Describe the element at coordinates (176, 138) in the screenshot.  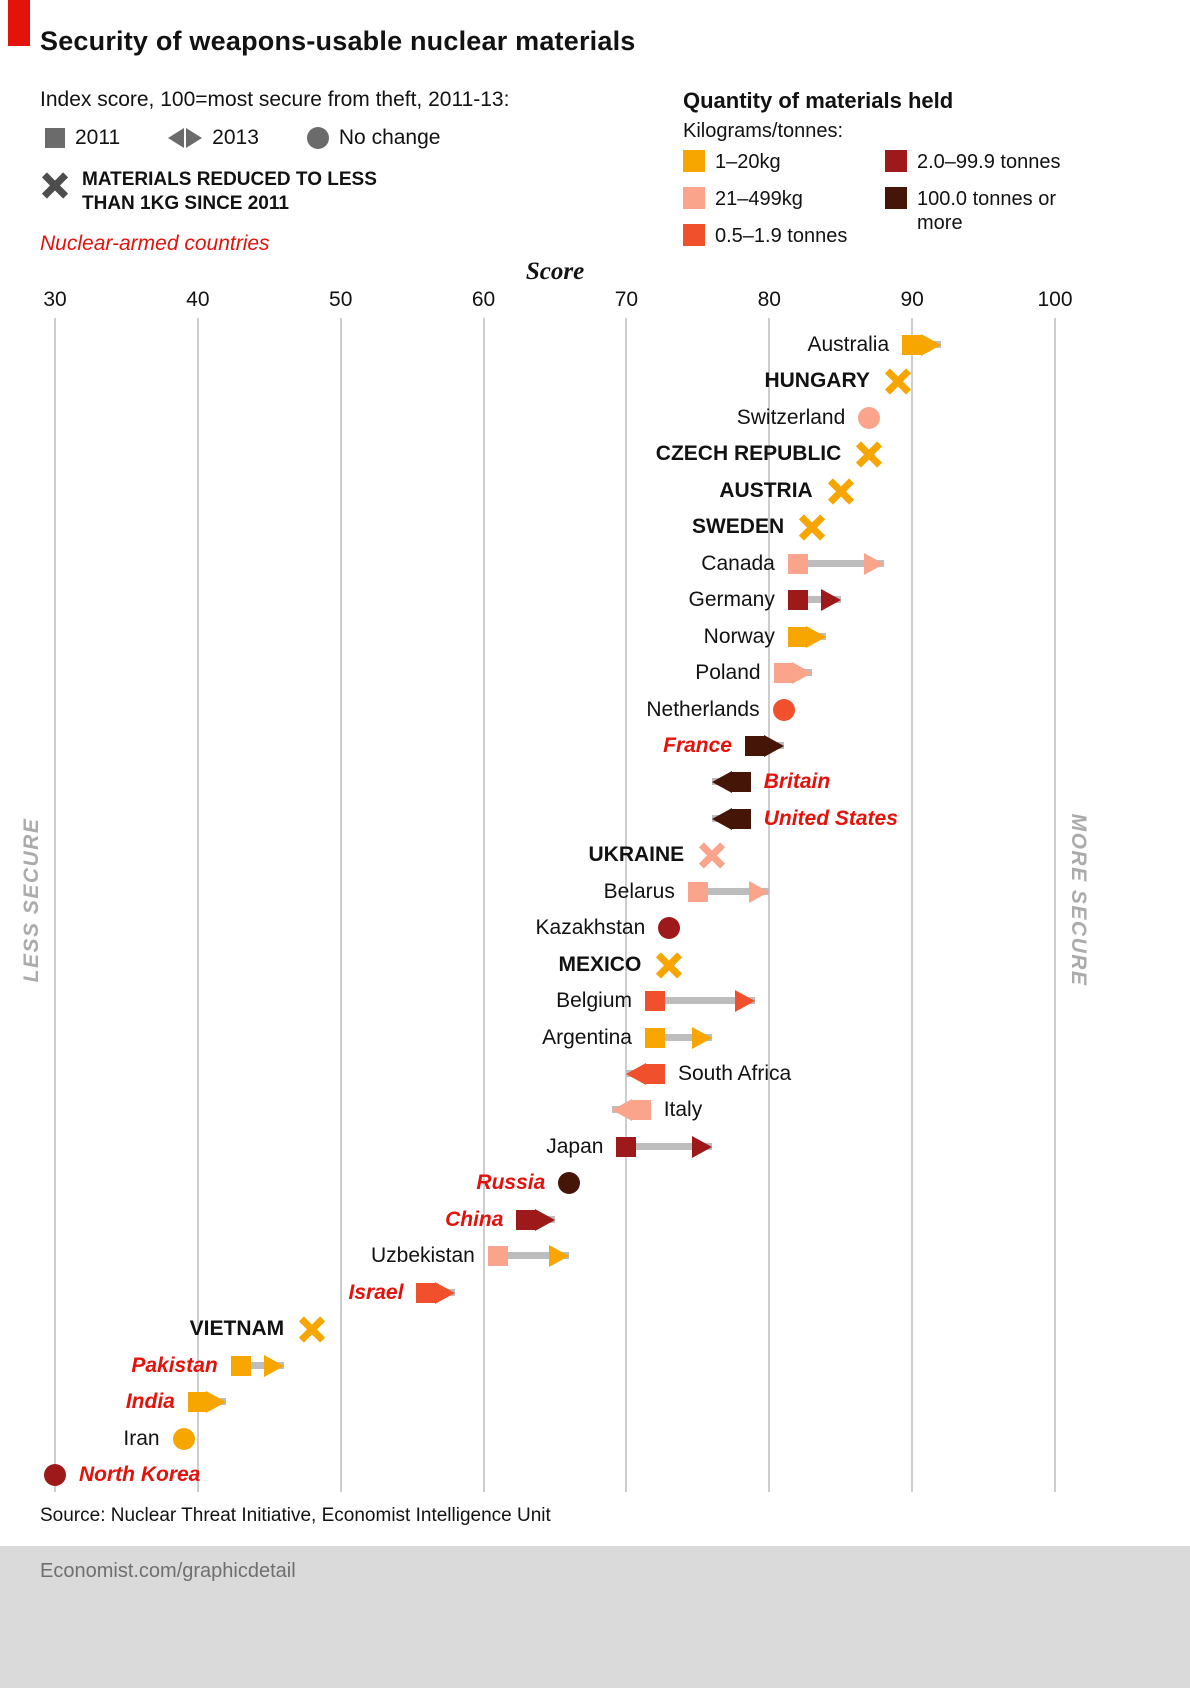
I see `arrow-left-icon` at that location.